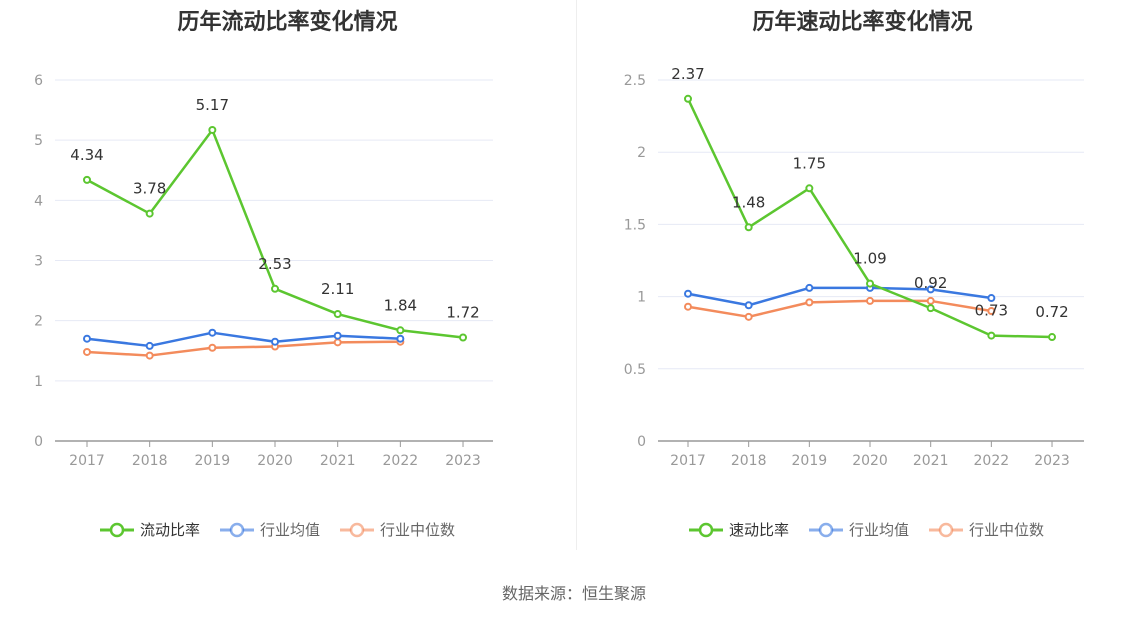 This screenshot has height=619, width=1148. I want to click on x-tick-label: 2021, so click(931, 461).